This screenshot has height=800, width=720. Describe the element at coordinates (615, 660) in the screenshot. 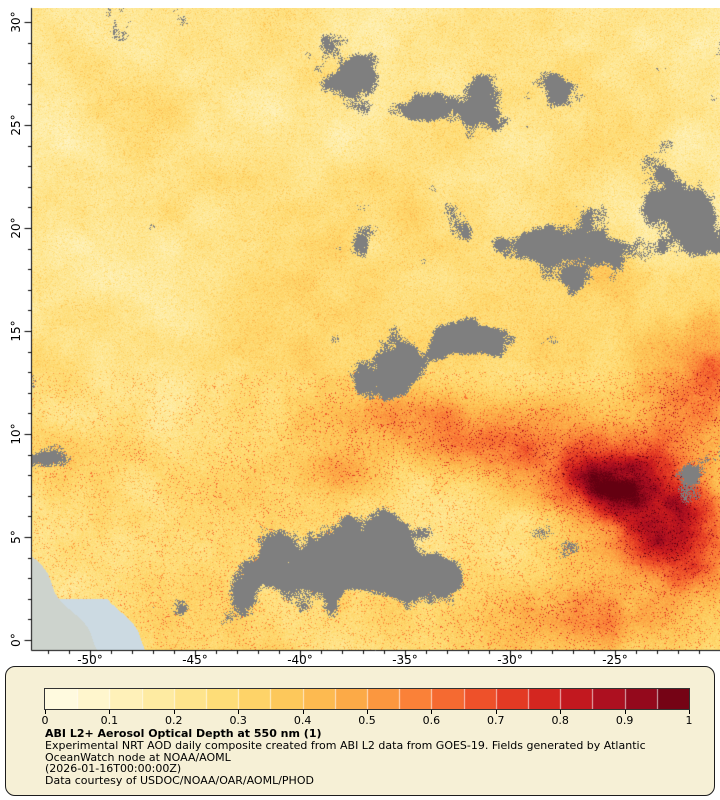

I see `lon-tick-label-m25: -25°` at that location.